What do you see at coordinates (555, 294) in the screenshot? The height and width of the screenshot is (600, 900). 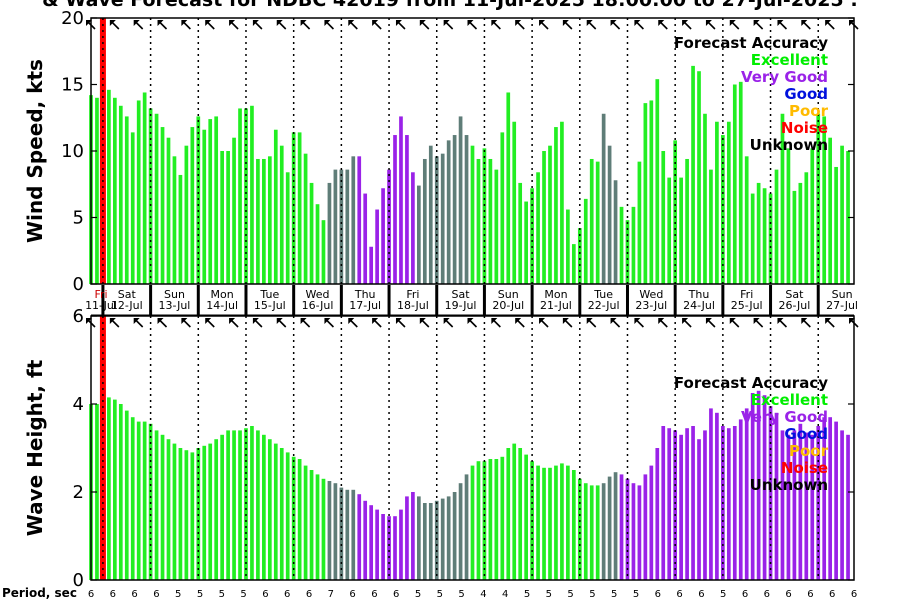 I see `day-of-week-label: Mon` at bounding box center [555, 294].